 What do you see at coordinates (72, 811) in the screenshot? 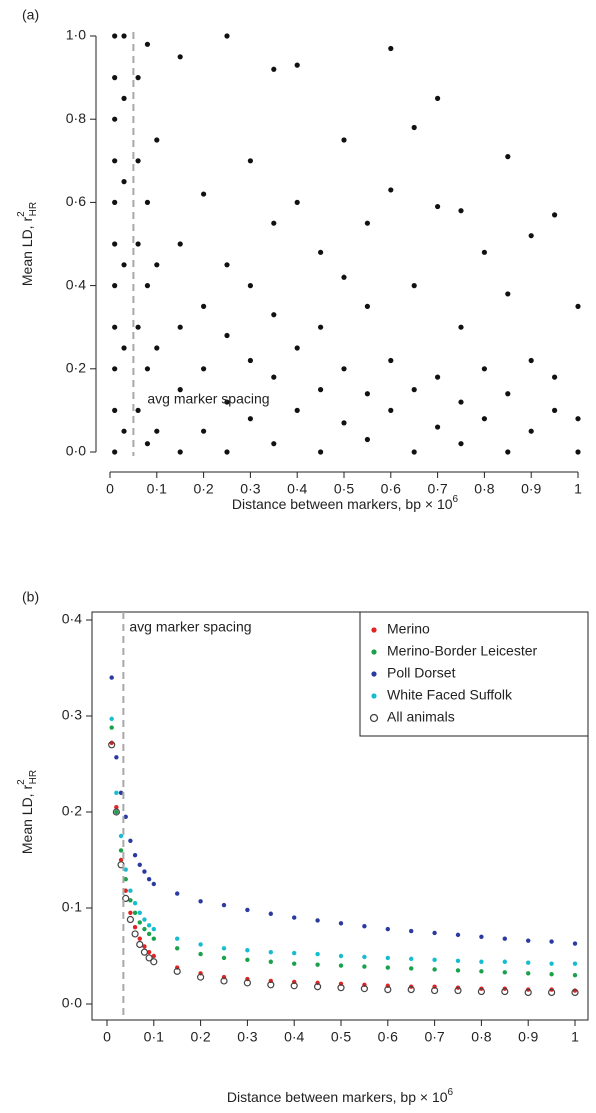
I see `y-tick-label: 0·2` at bounding box center [72, 811].